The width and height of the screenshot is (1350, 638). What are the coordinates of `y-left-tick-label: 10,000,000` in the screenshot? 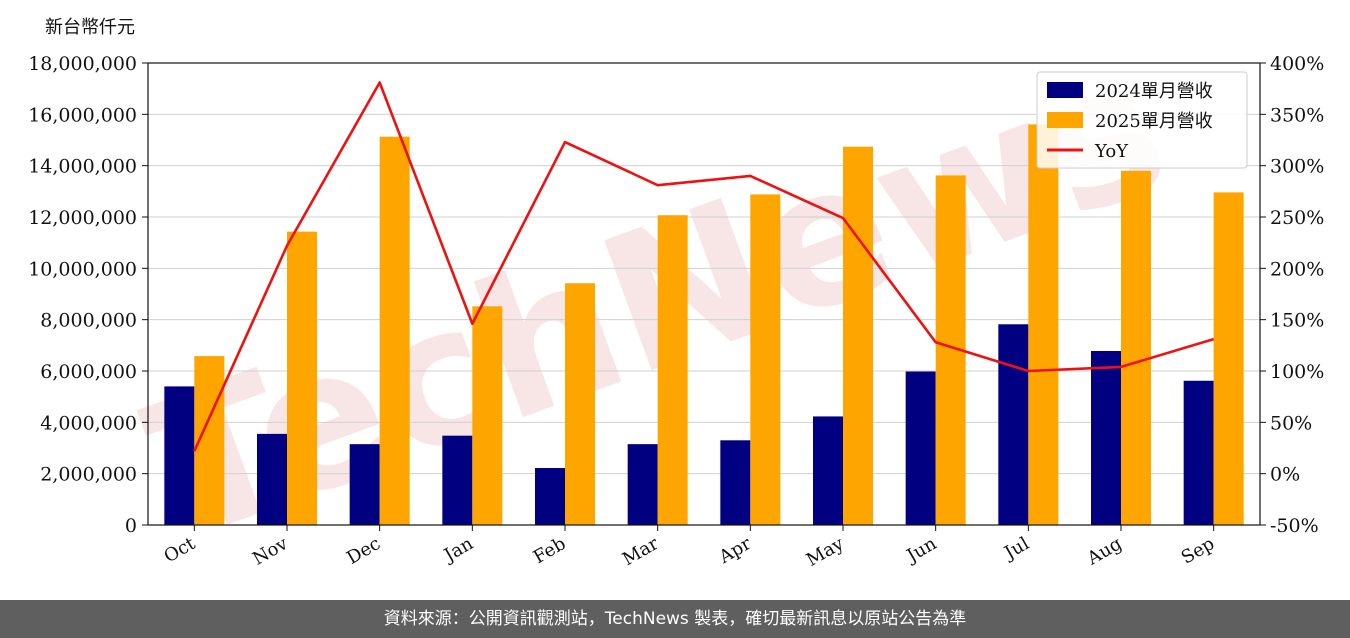 It's located at (82, 269).